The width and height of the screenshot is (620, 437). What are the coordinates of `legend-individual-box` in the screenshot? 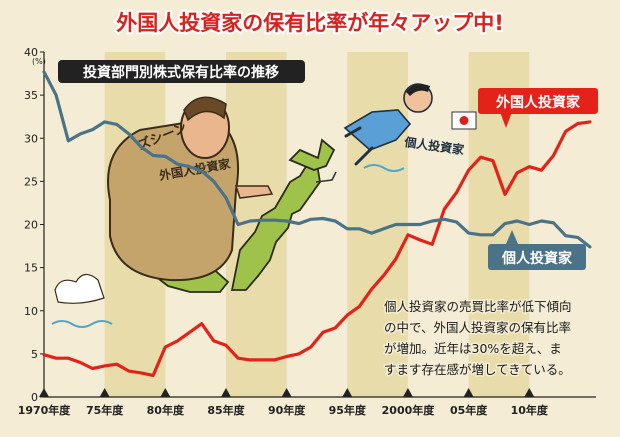 It's located at (537, 257).